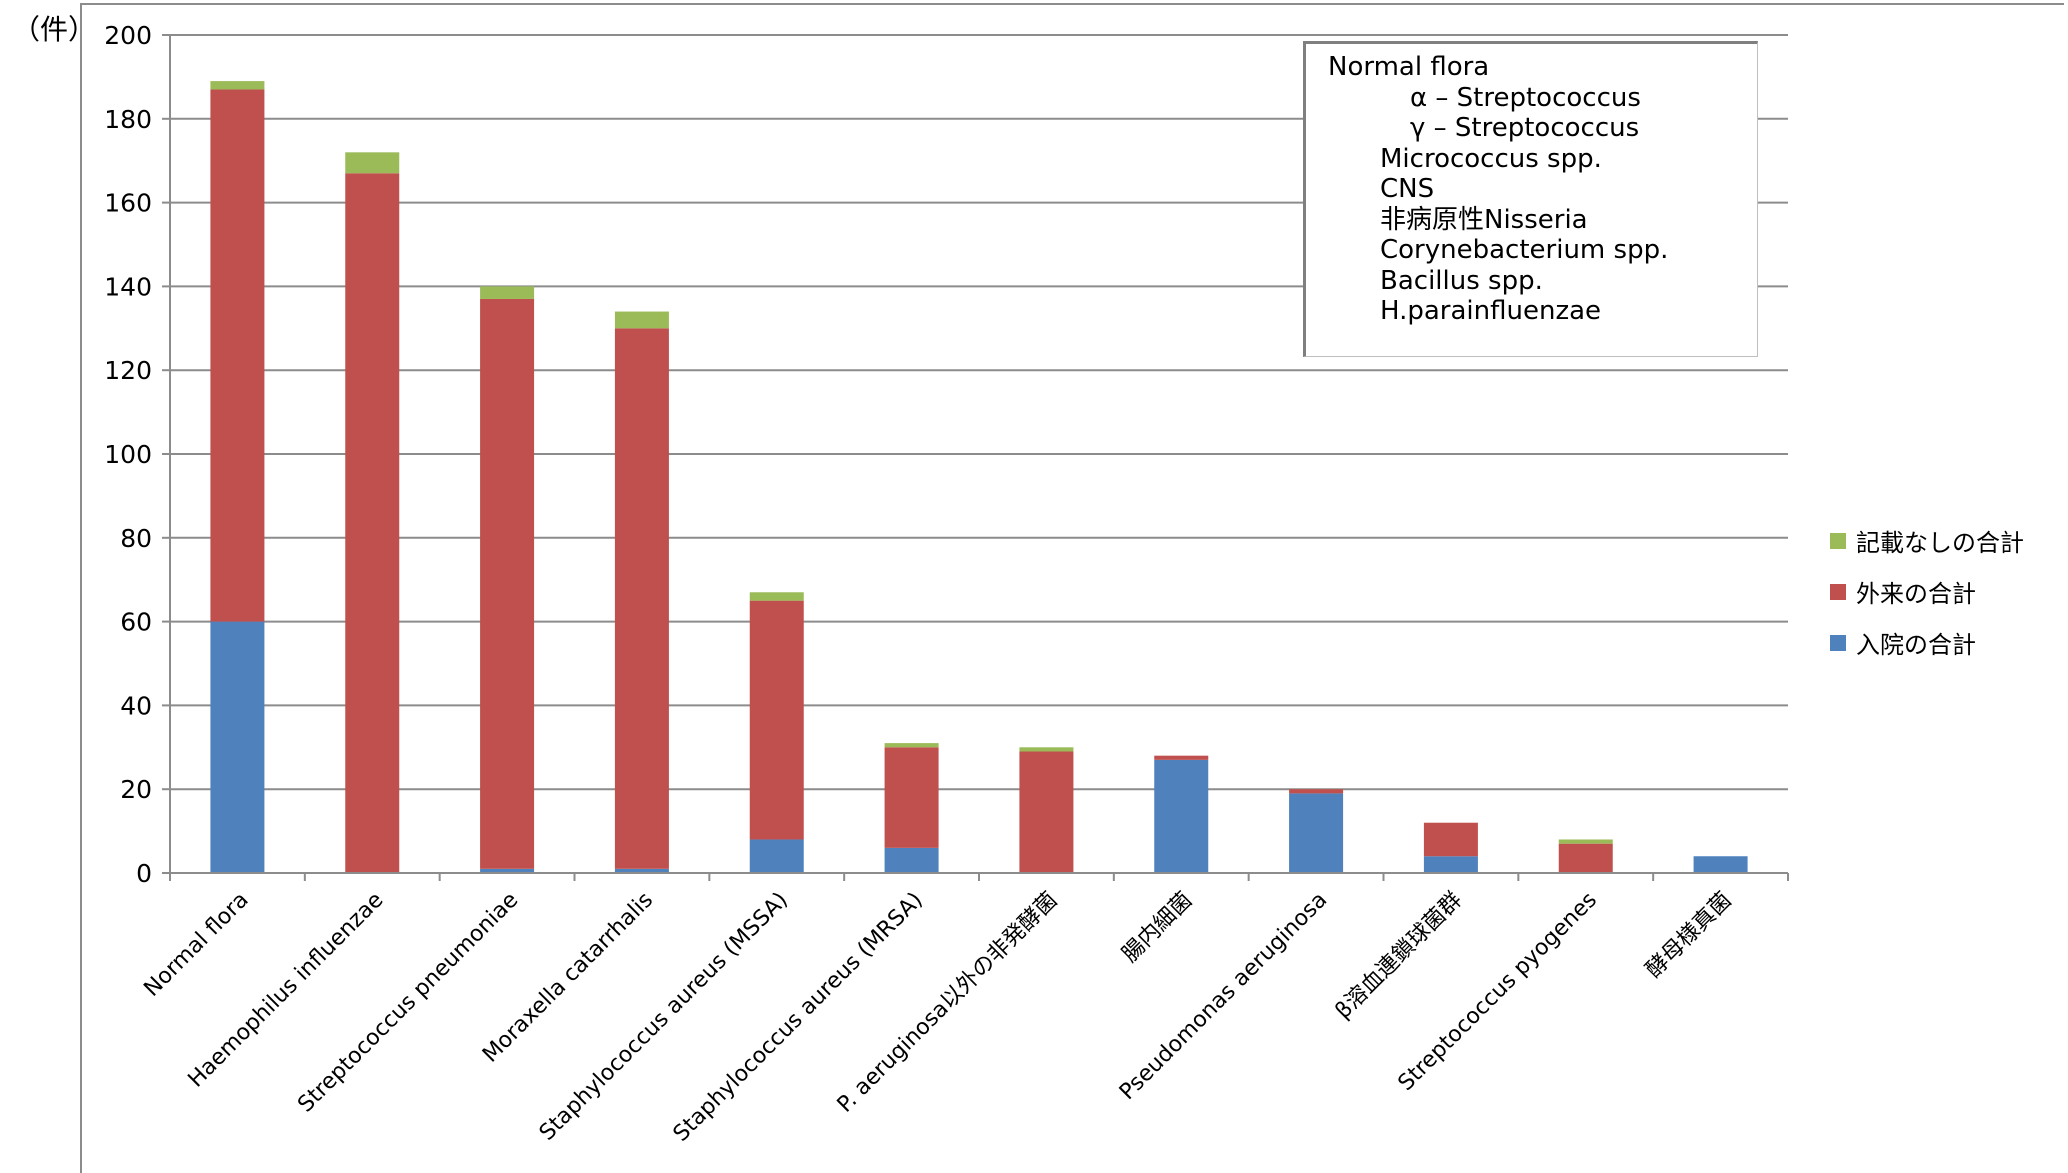 The height and width of the screenshot is (1173, 2068). Describe the element at coordinates (1399, 956) in the screenshot. I see `x-tick-label: β溶血連鎖球菌群` at that location.